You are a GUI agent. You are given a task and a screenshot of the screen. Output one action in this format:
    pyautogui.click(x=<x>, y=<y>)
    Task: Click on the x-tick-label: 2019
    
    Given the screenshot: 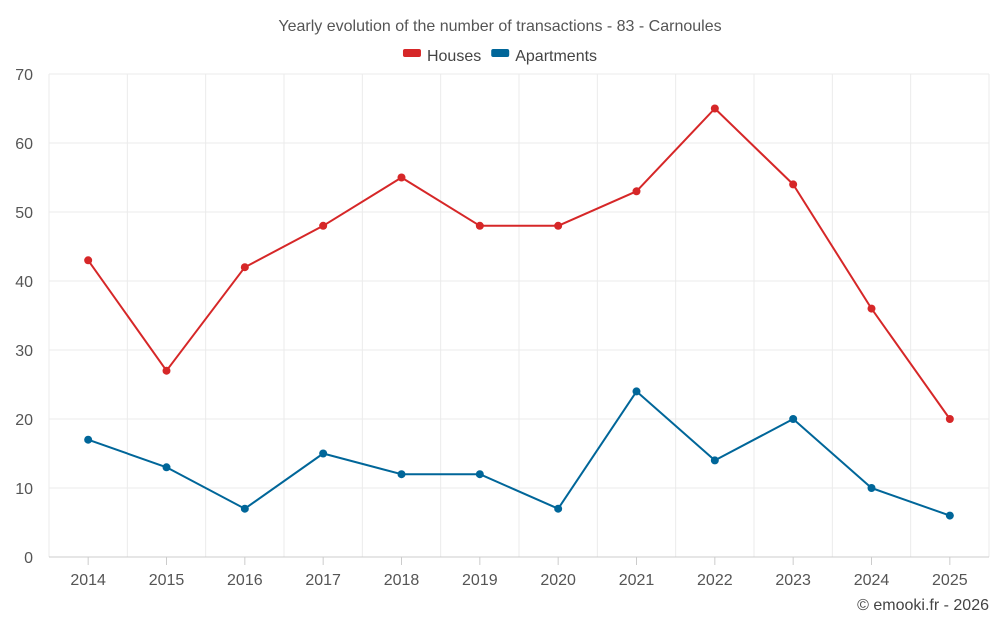 What is the action you would take?
    pyautogui.click(x=480, y=580)
    